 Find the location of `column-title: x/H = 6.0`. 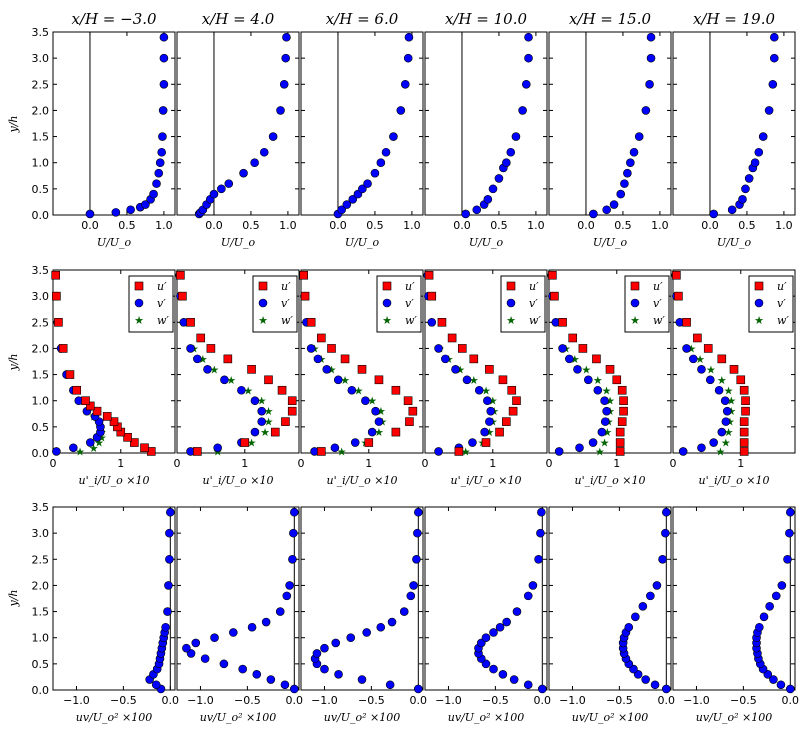

column-title: x/H = 6.0 is located at coordinates (362, 19).